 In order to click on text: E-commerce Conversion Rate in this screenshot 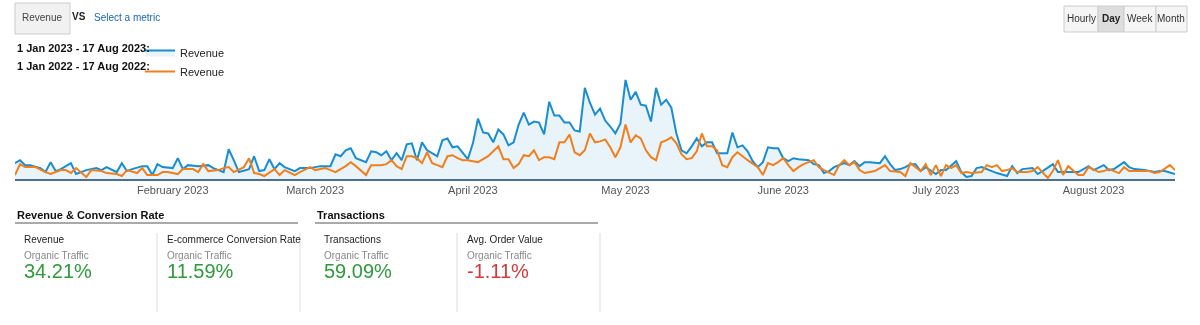, I will do `click(234, 239)`.